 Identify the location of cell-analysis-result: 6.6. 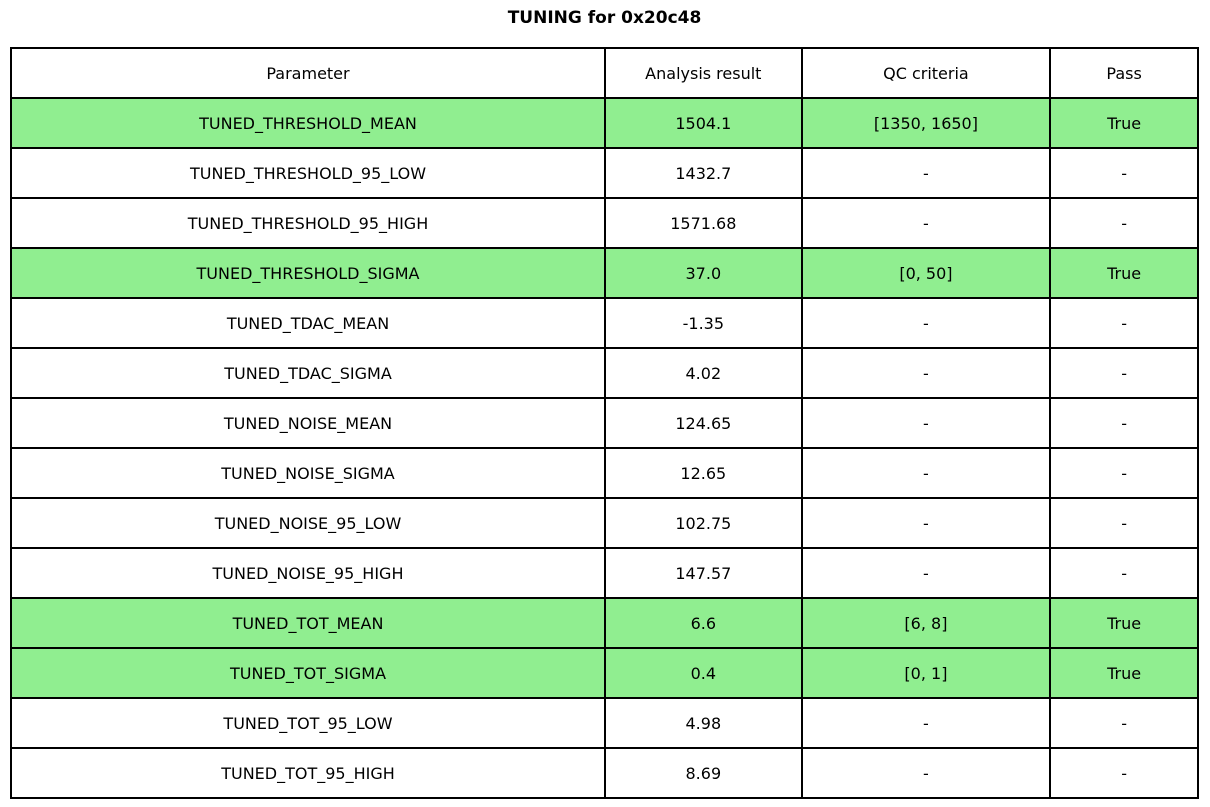
(703, 623).